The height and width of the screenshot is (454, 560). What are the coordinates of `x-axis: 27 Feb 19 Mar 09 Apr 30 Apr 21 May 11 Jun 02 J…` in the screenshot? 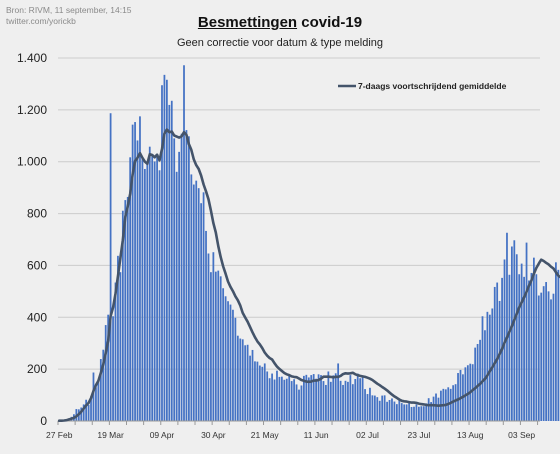 It's located at (293, 430).